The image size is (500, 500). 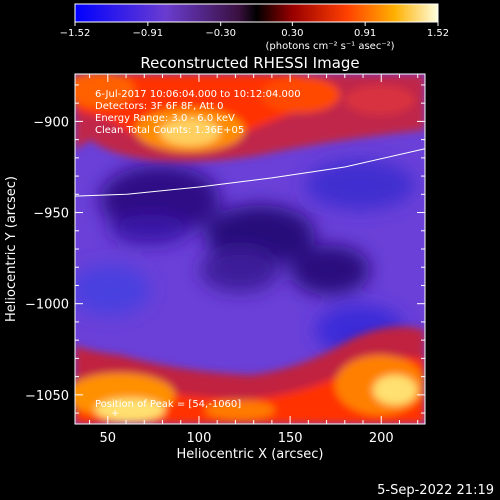 I want to click on x-tick-label: 150, so click(x=290, y=438).